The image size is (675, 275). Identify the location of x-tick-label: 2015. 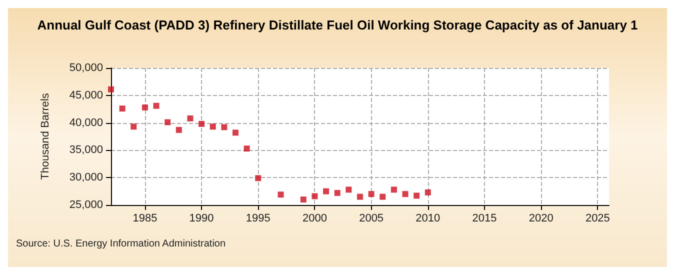
(484, 218).